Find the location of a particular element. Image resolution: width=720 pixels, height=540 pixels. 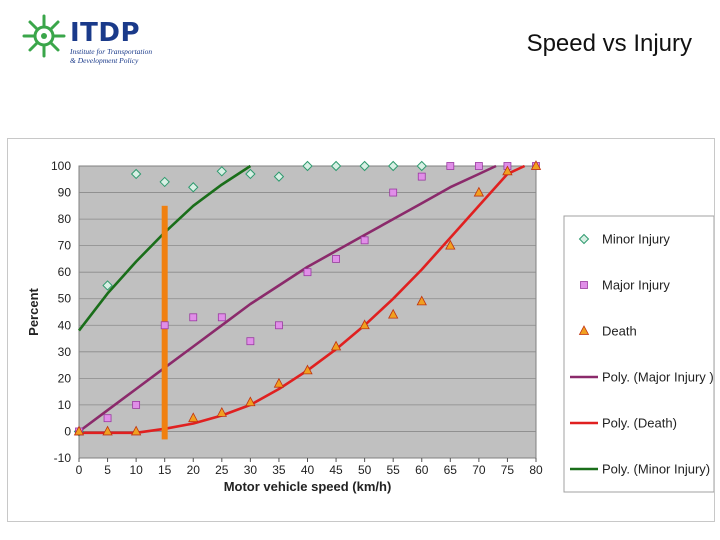

x-tick-label: 25 is located at coordinates (222, 470).